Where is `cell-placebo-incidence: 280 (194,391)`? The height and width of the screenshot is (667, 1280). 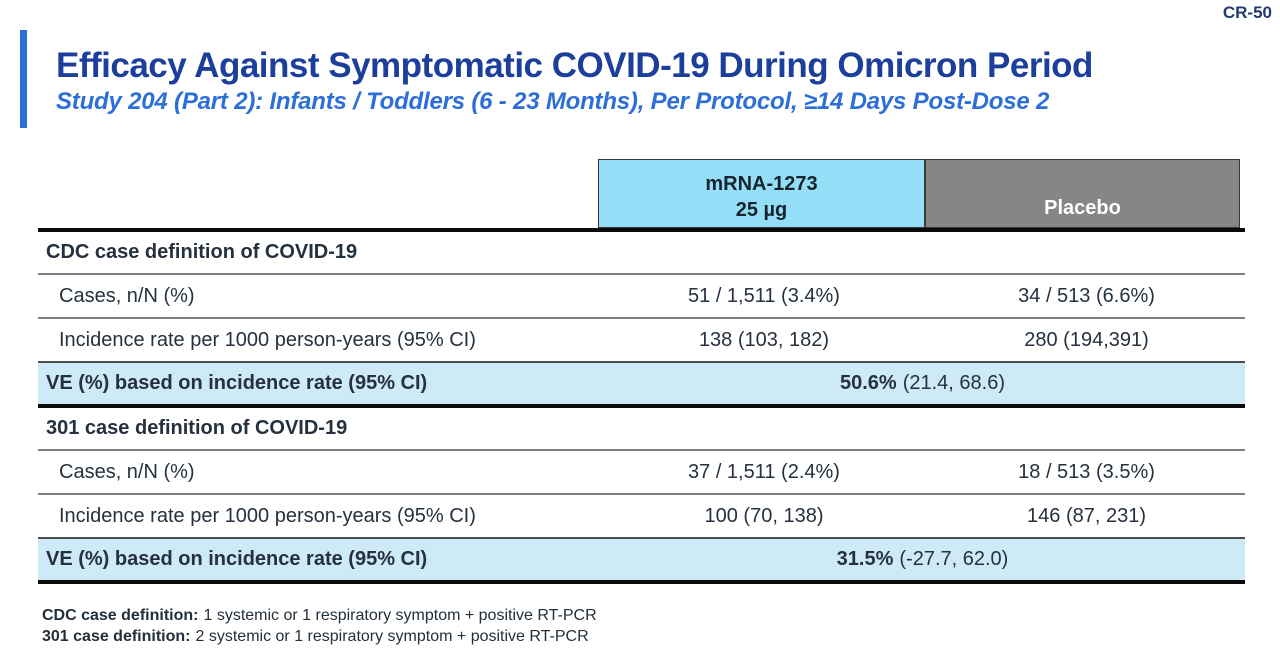
cell-placebo-incidence: 280 (194,391) is located at coordinates (1087, 339).